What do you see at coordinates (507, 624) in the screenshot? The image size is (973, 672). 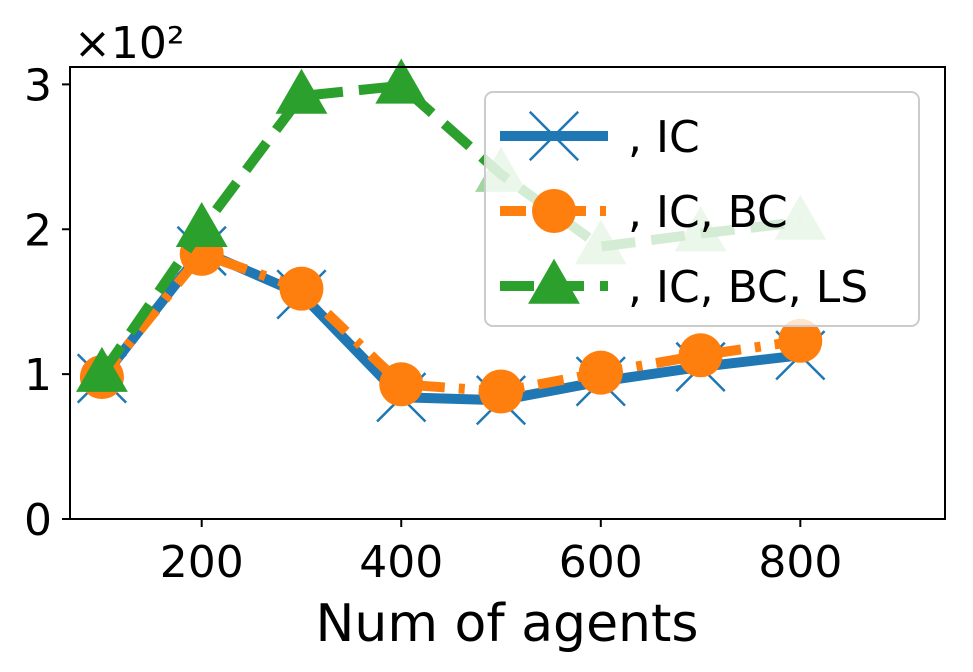 I see `x-axis-label: Num of agents` at bounding box center [507, 624].